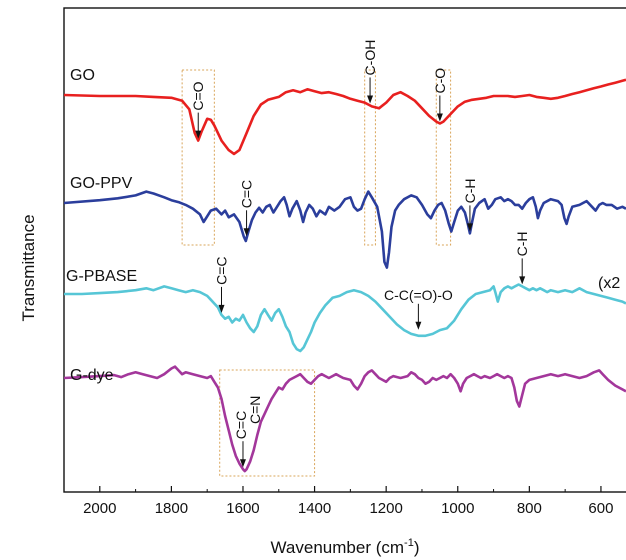 The width and height of the screenshot is (626, 560). What do you see at coordinates (344, 229) in the screenshot?
I see `series-line-go-ppv` at bounding box center [344, 229].